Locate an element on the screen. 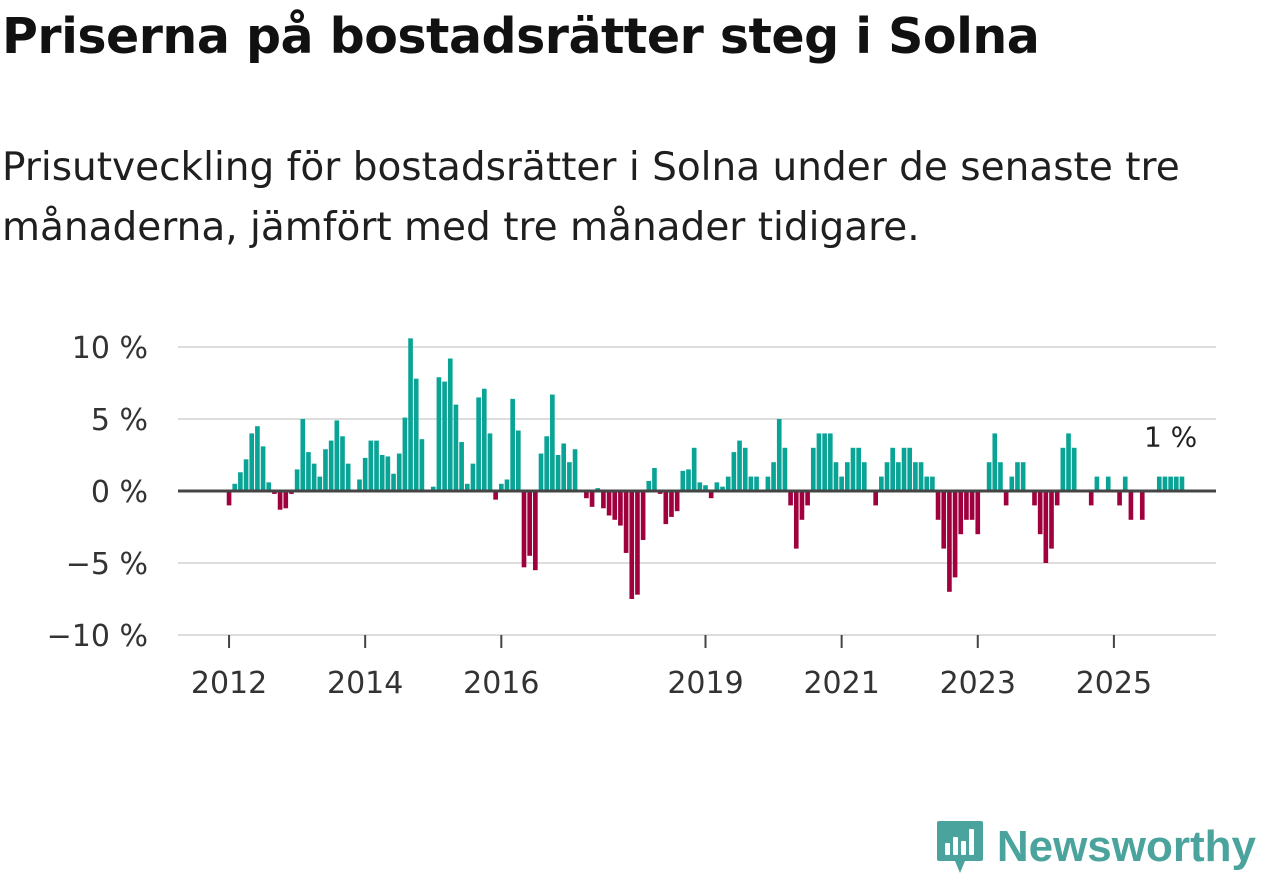 The width and height of the screenshot is (1262, 879). x-tick-label: 2021 is located at coordinates (841, 683).